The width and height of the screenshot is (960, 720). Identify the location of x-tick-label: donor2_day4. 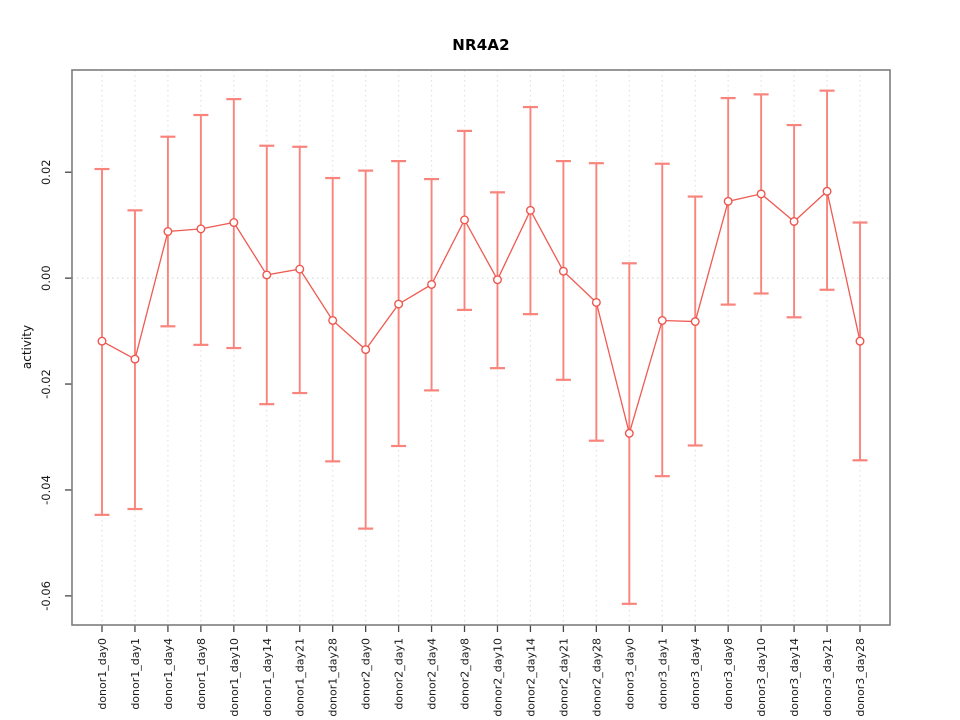
(432, 674).